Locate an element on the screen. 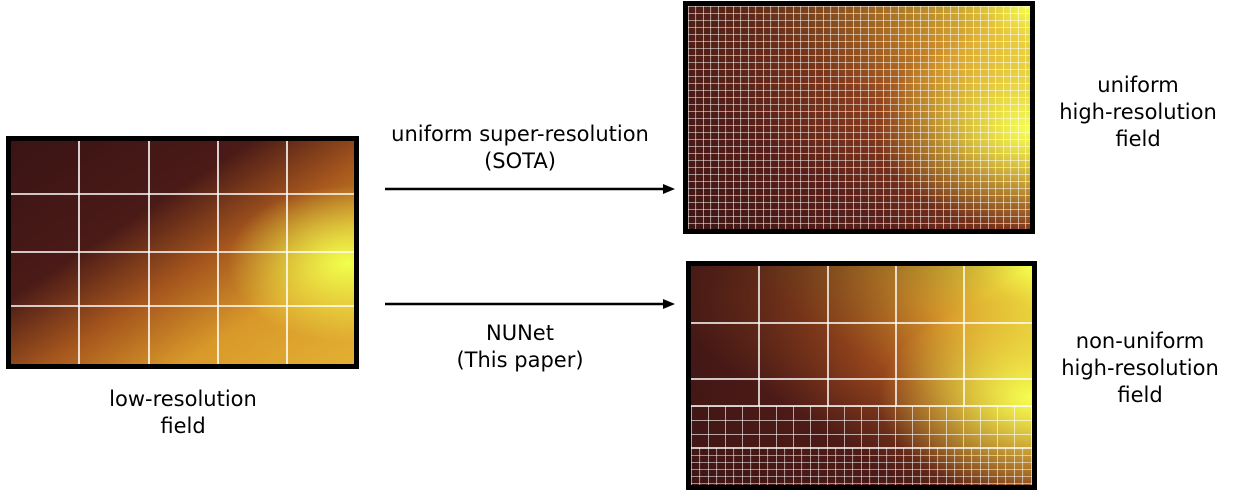  fine-grid-region is located at coordinates (861, 466).